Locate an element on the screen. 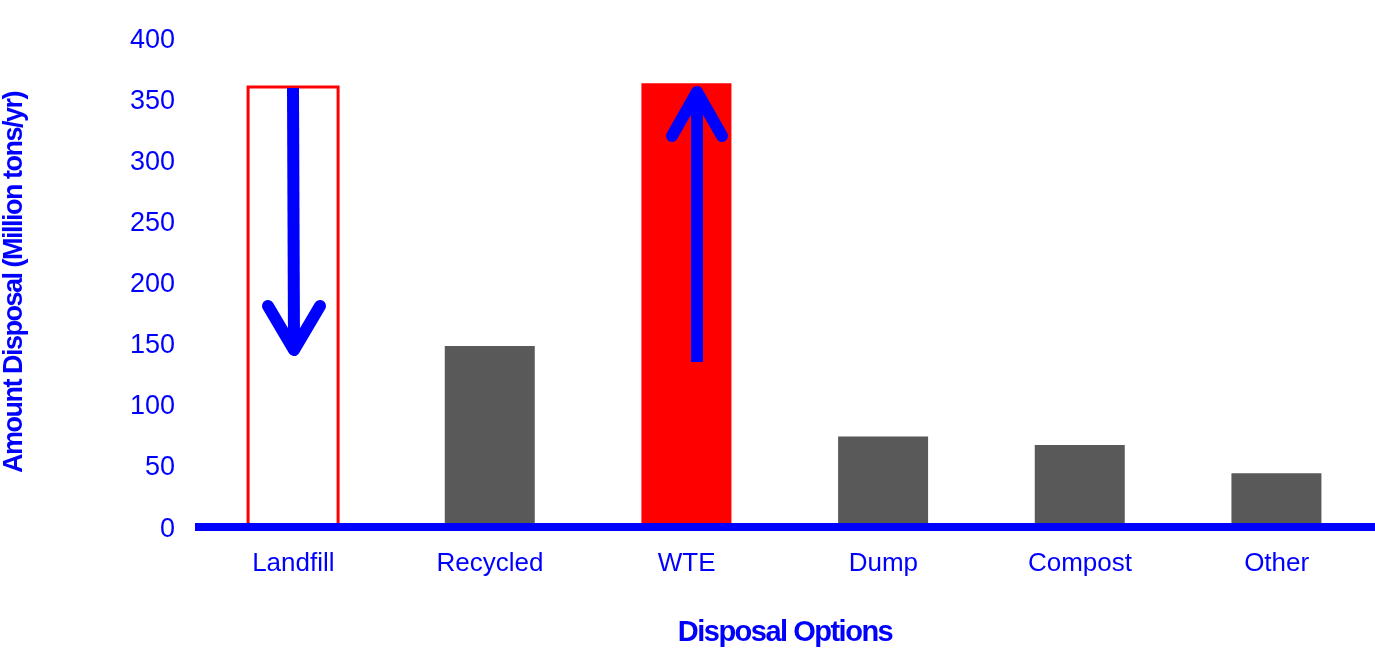 This screenshot has height=649, width=1375. y-tick-label: 150 is located at coordinates (152, 344).